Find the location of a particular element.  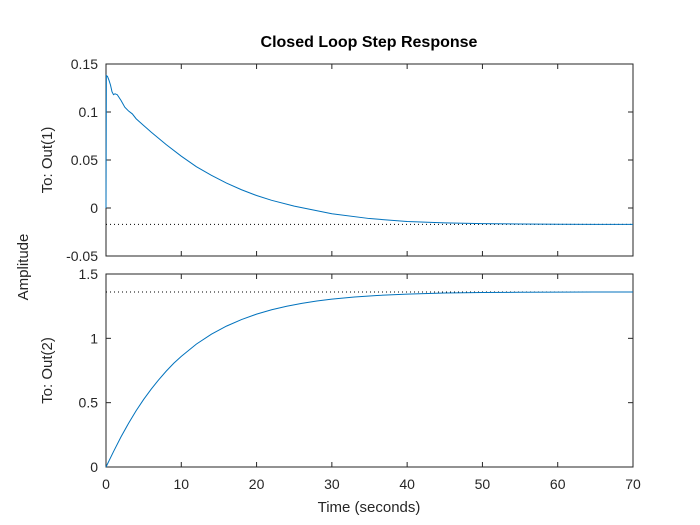

y-tick-label: 0.5 is located at coordinates (89, 403).